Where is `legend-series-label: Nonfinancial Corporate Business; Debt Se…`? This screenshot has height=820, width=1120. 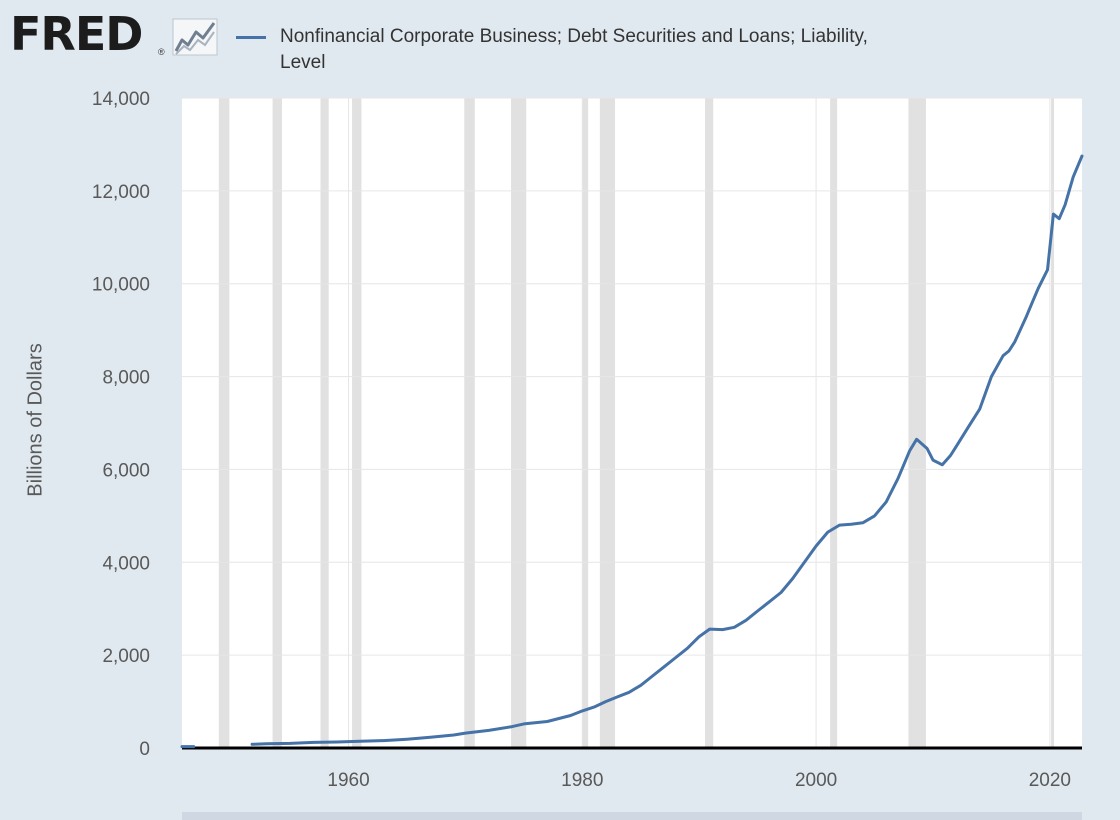 legend-series-label: Nonfinancial Corporate Business; Debt Se… is located at coordinates (574, 49).